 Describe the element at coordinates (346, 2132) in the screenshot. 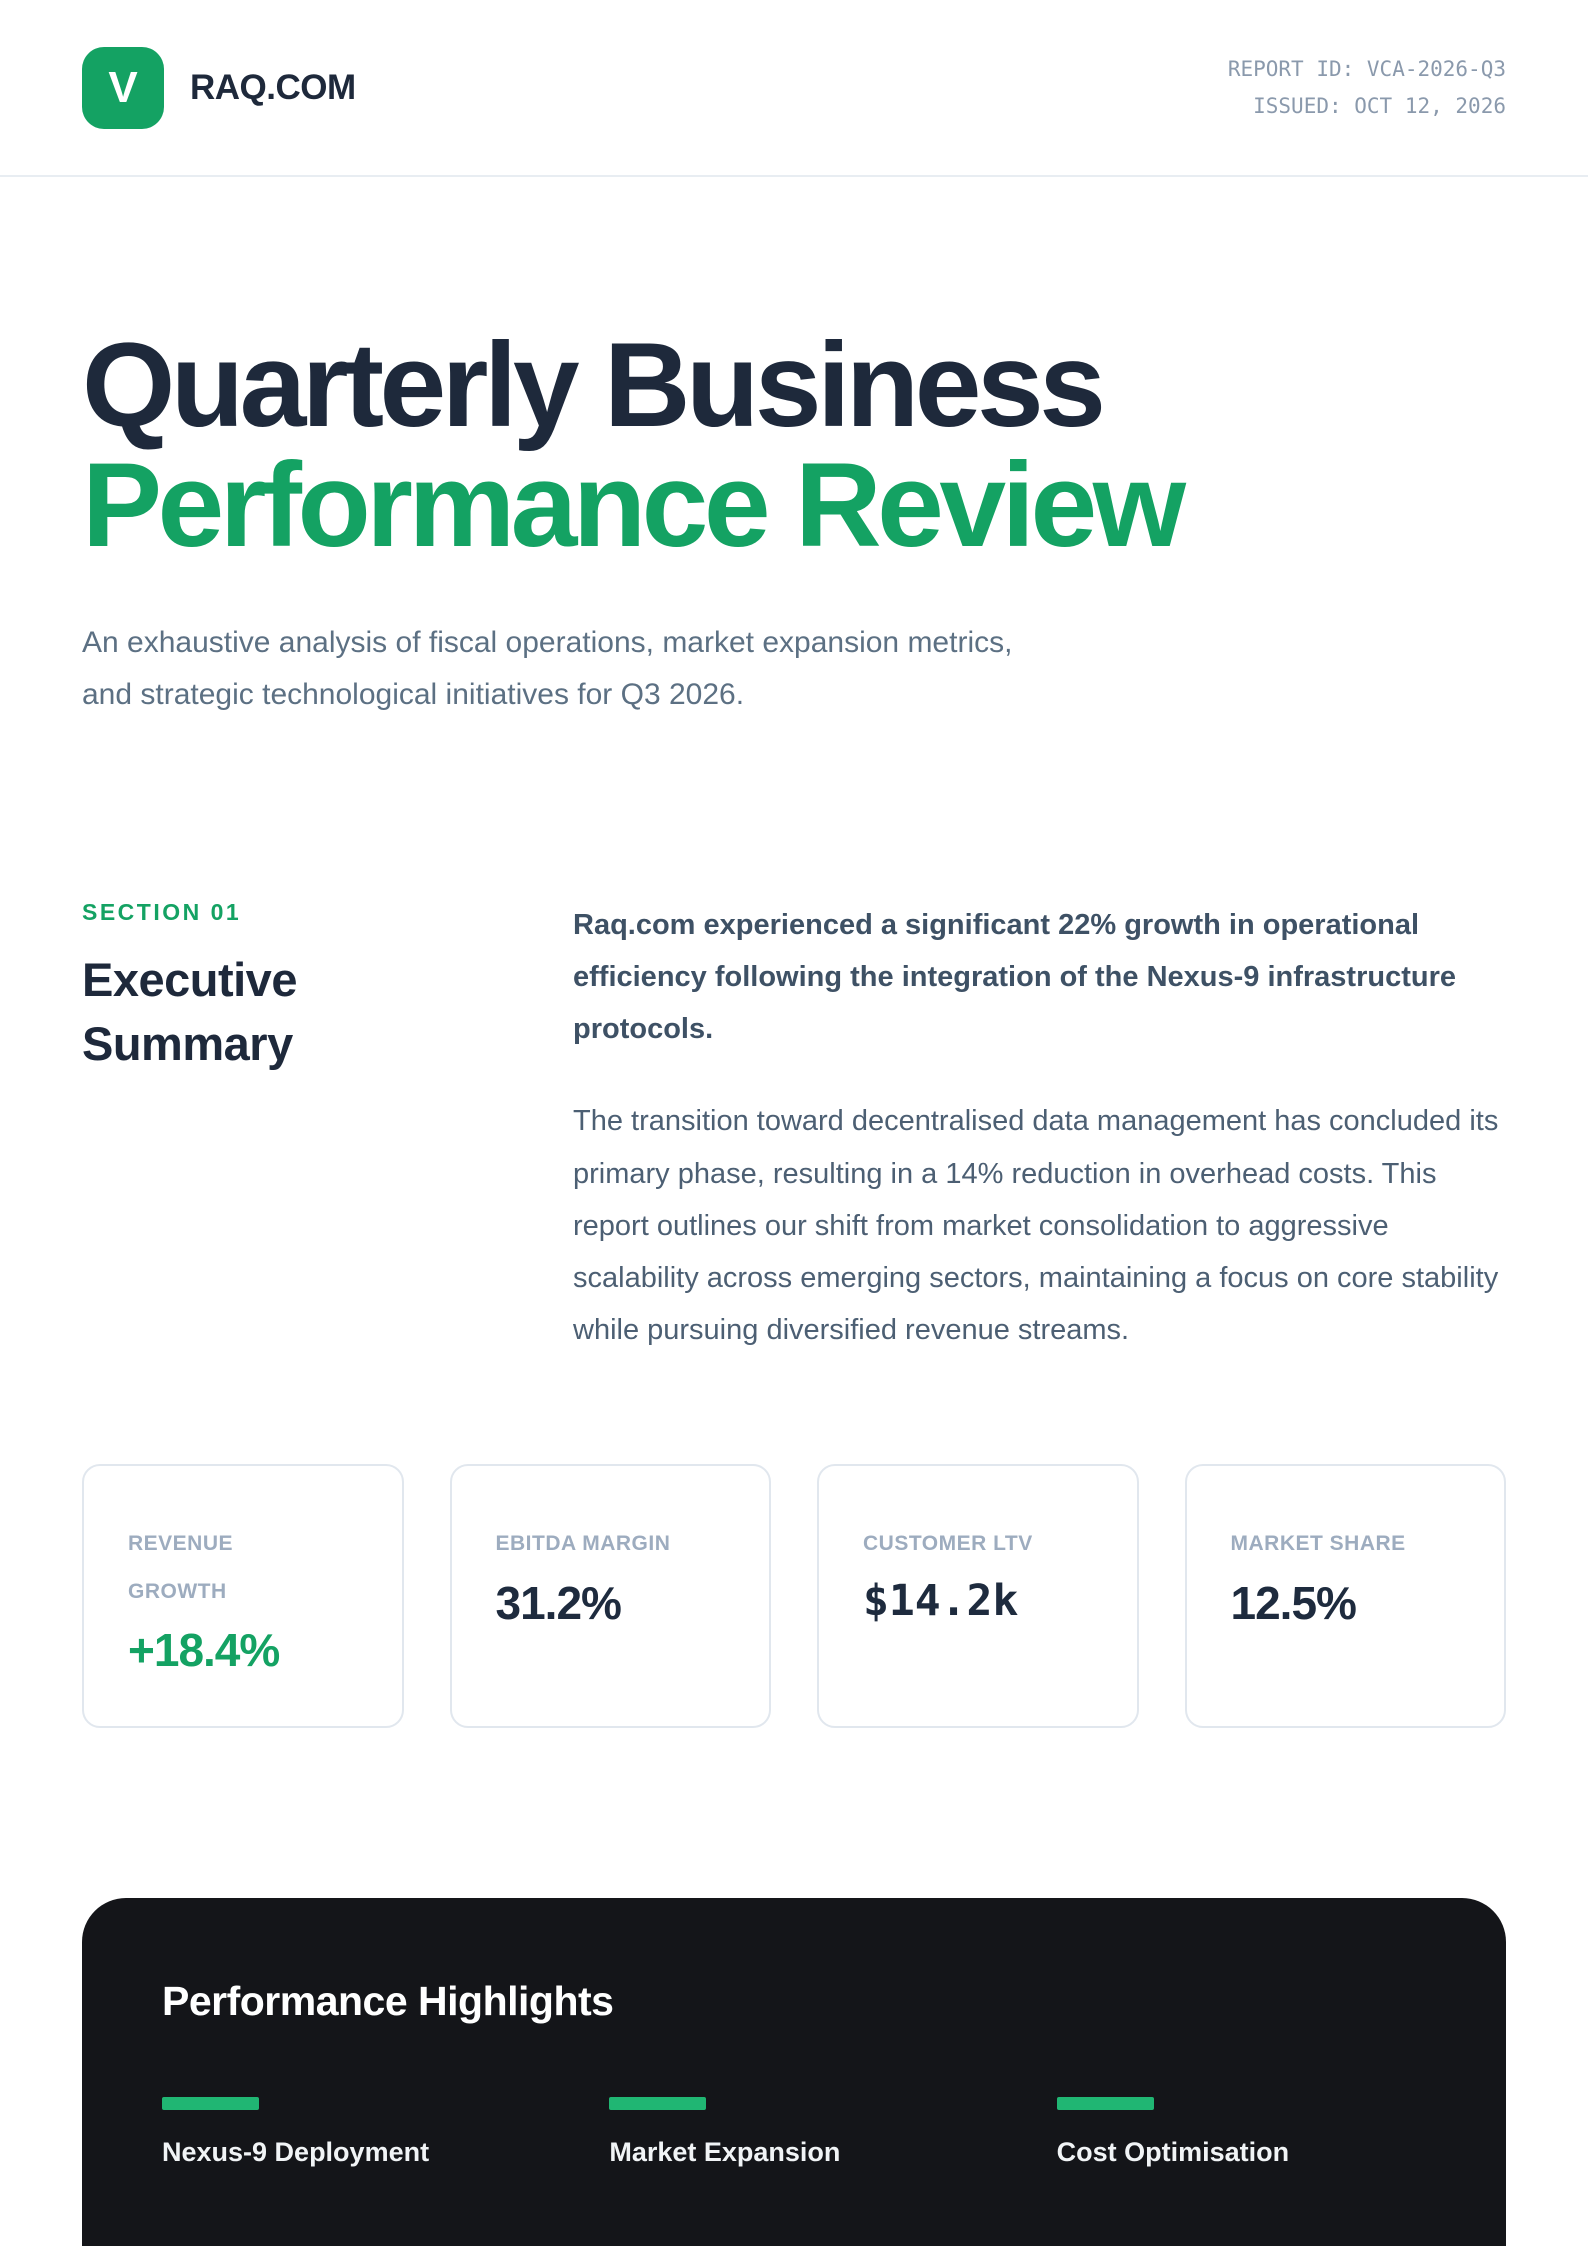

I see `highlight-item: Nexus-9 Deployment` at that location.